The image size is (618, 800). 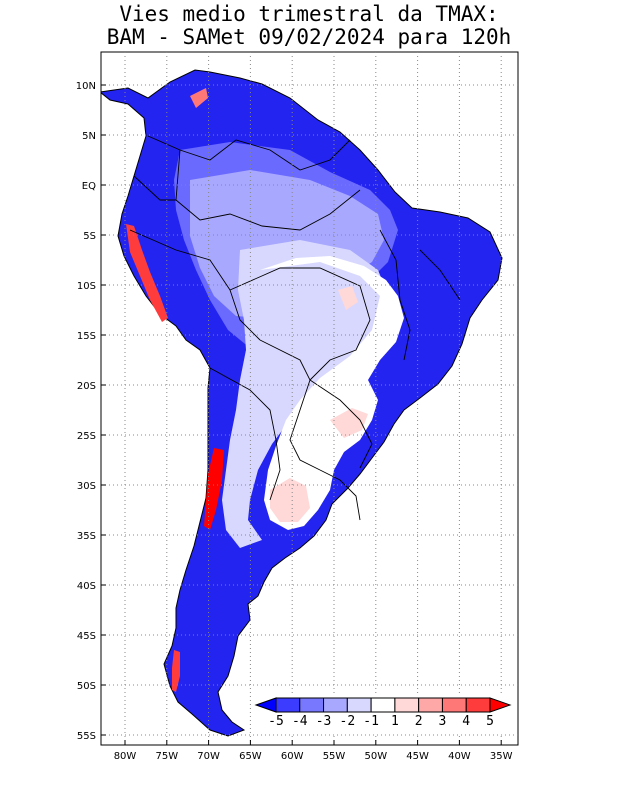 What do you see at coordinates (86, 436) in the screenshot?
I see `lat-tick-label: 25S` at bounding box center [86, 436].